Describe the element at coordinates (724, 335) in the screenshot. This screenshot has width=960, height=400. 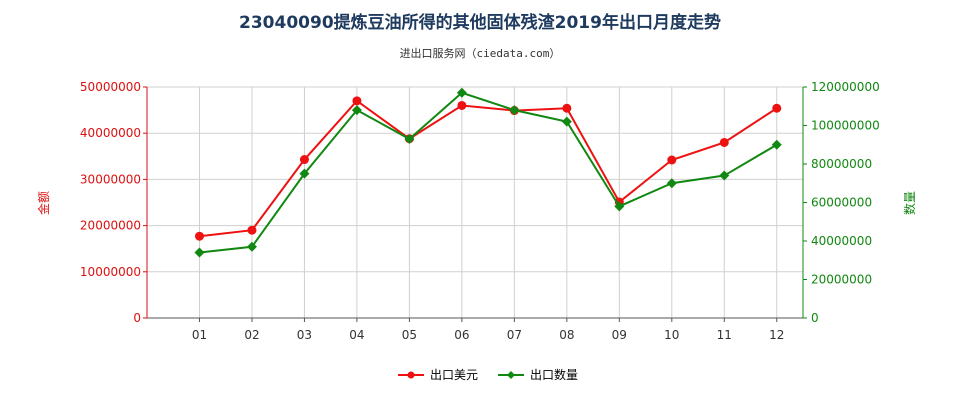
I see `x-tick-label: 11` at that location.